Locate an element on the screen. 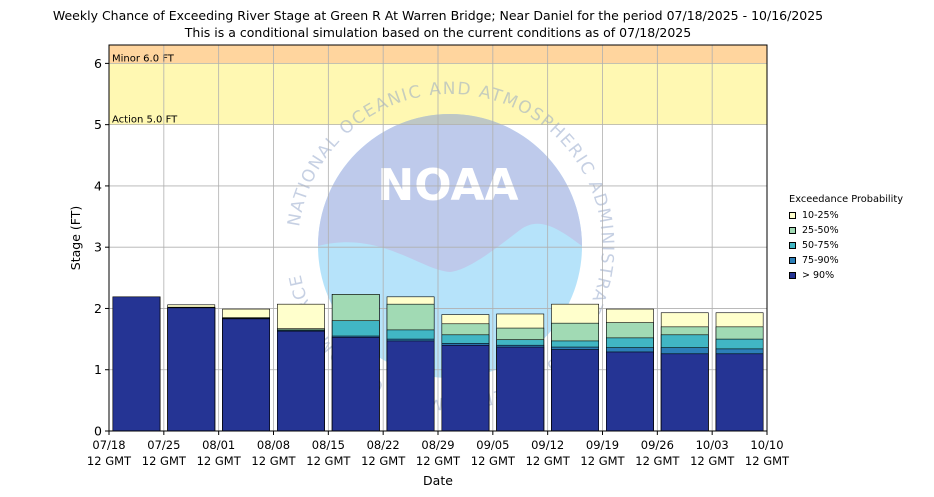  legend-item: 25-50% is located at coordinates (846, 230).